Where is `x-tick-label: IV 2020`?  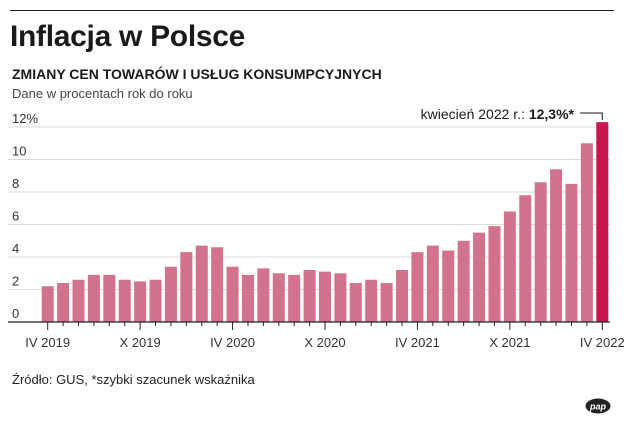 x-tick-label: IV 2020 is located at coordinates (232, 342).